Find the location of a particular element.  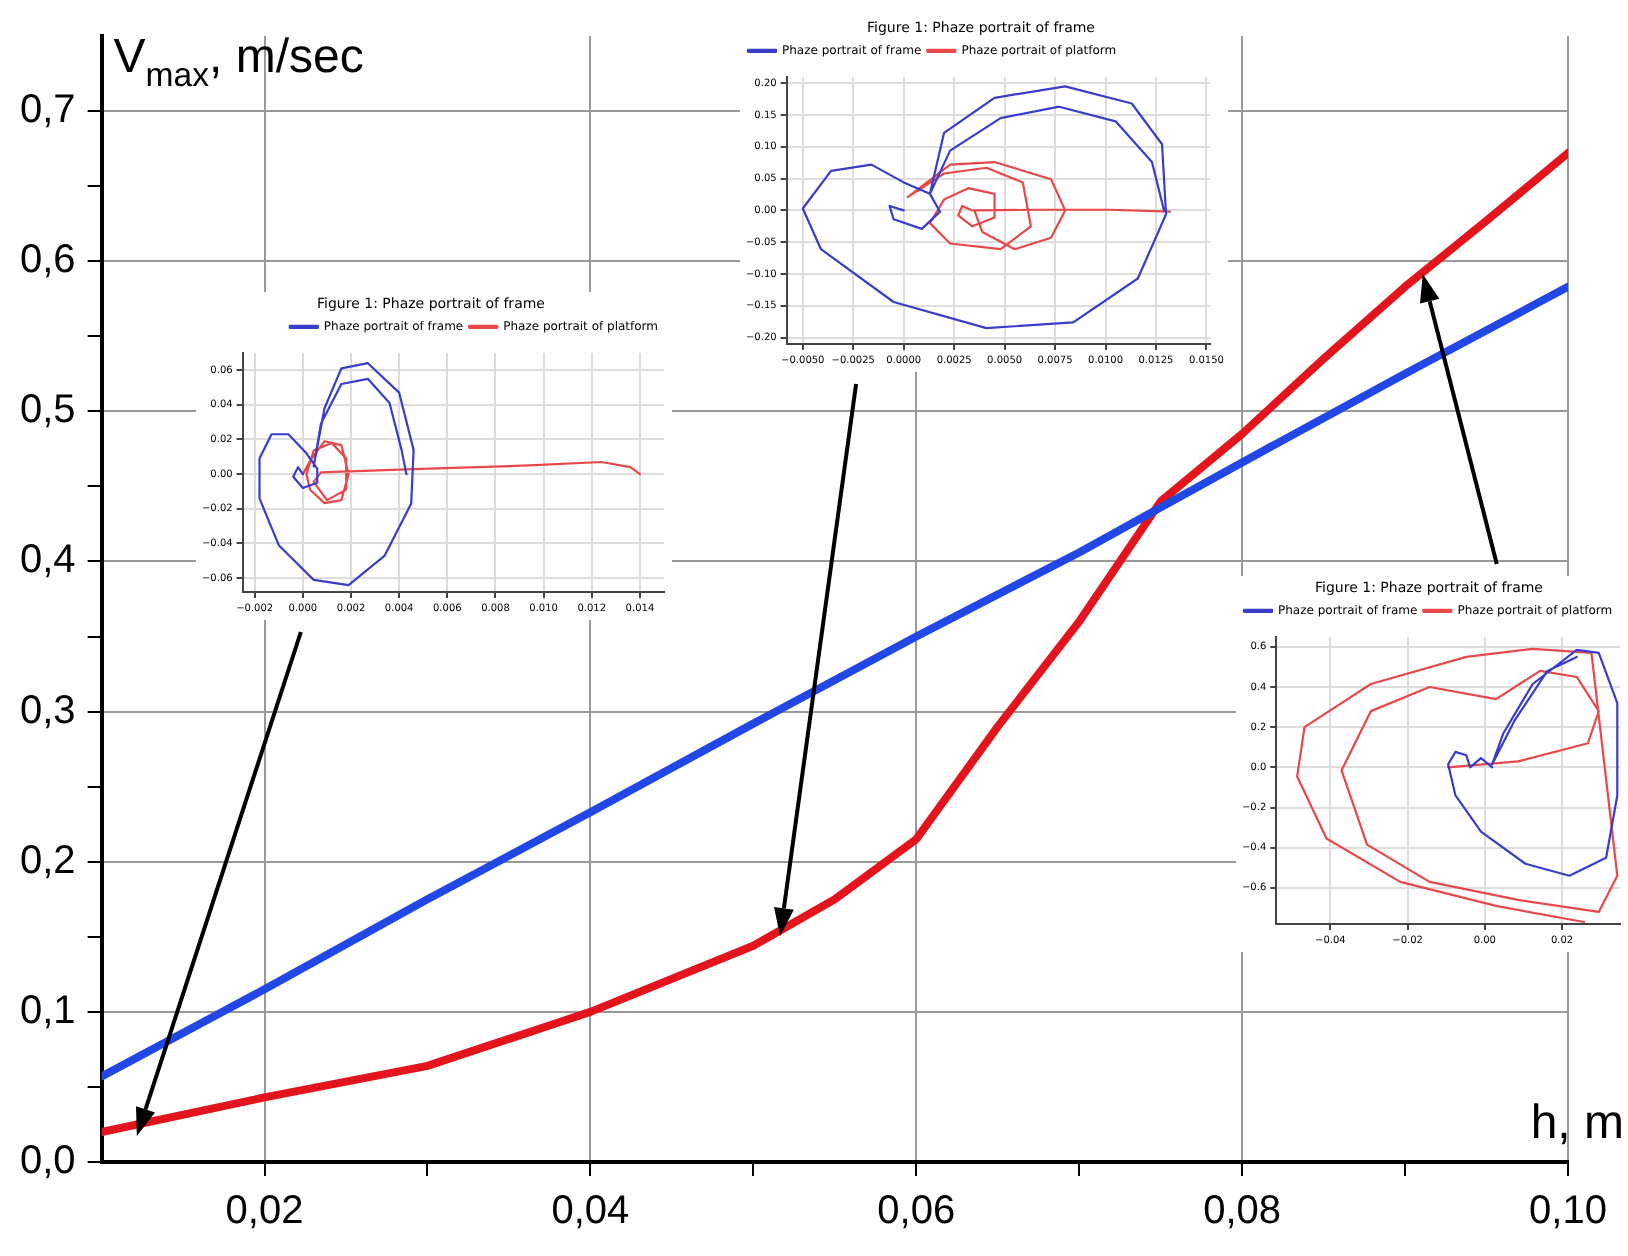

x-tick-label: 0,08 is located at coordinates (1242, 1211).